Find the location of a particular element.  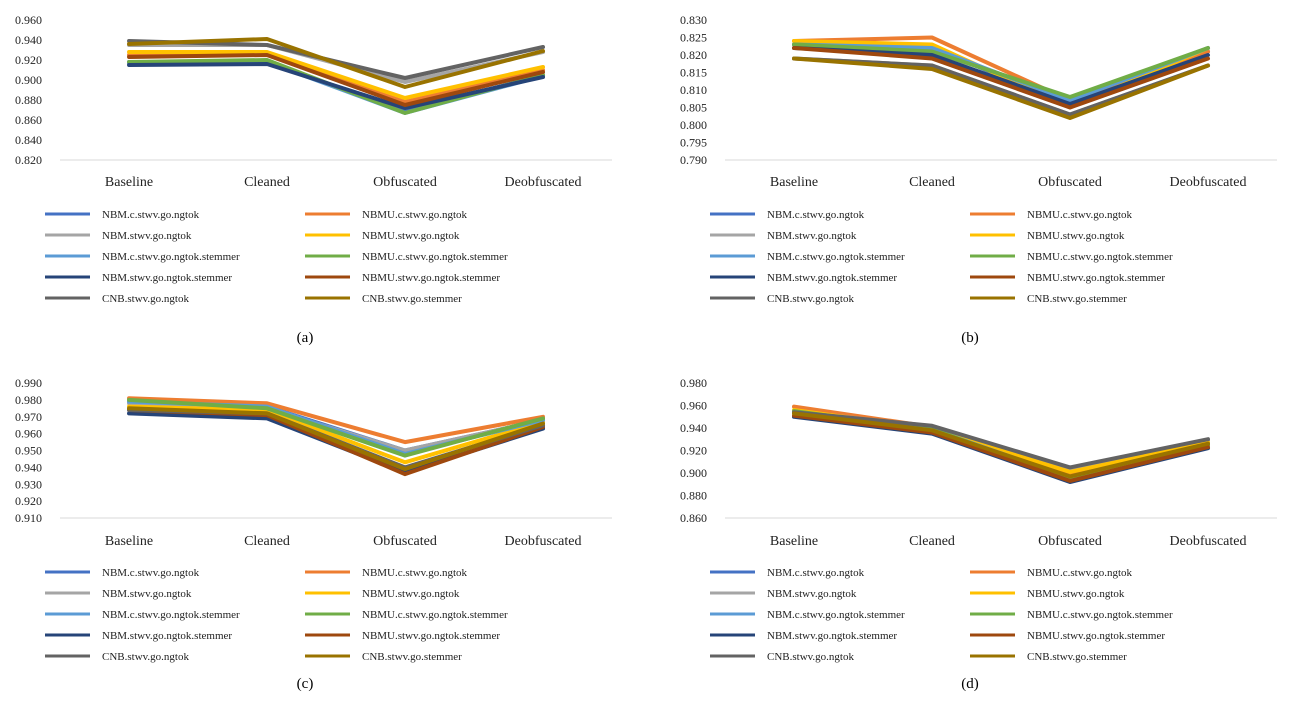

y-tick-label: 0.825 is located at coordinates (693, 38).